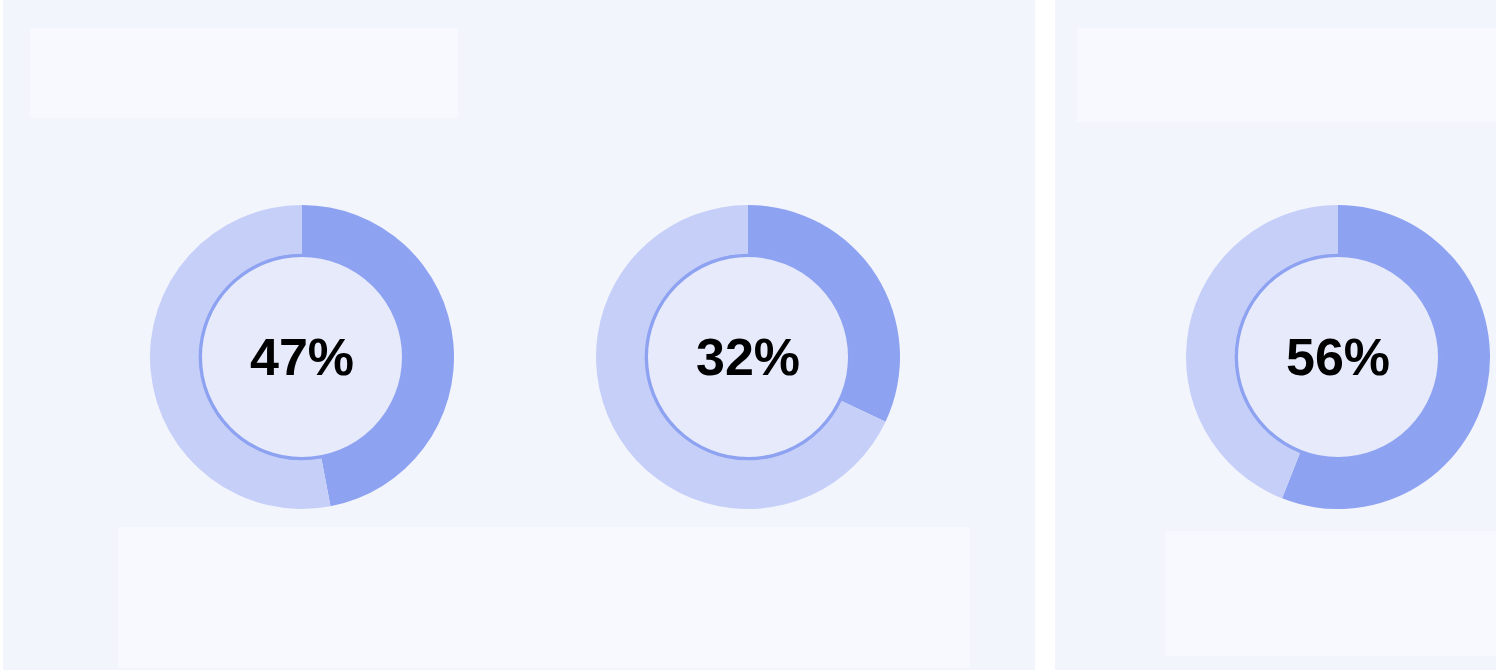  What do you see at coordinates (1338, 357) in the screenshot?
I see `text: 56%` at bounding box center [1338, 357].